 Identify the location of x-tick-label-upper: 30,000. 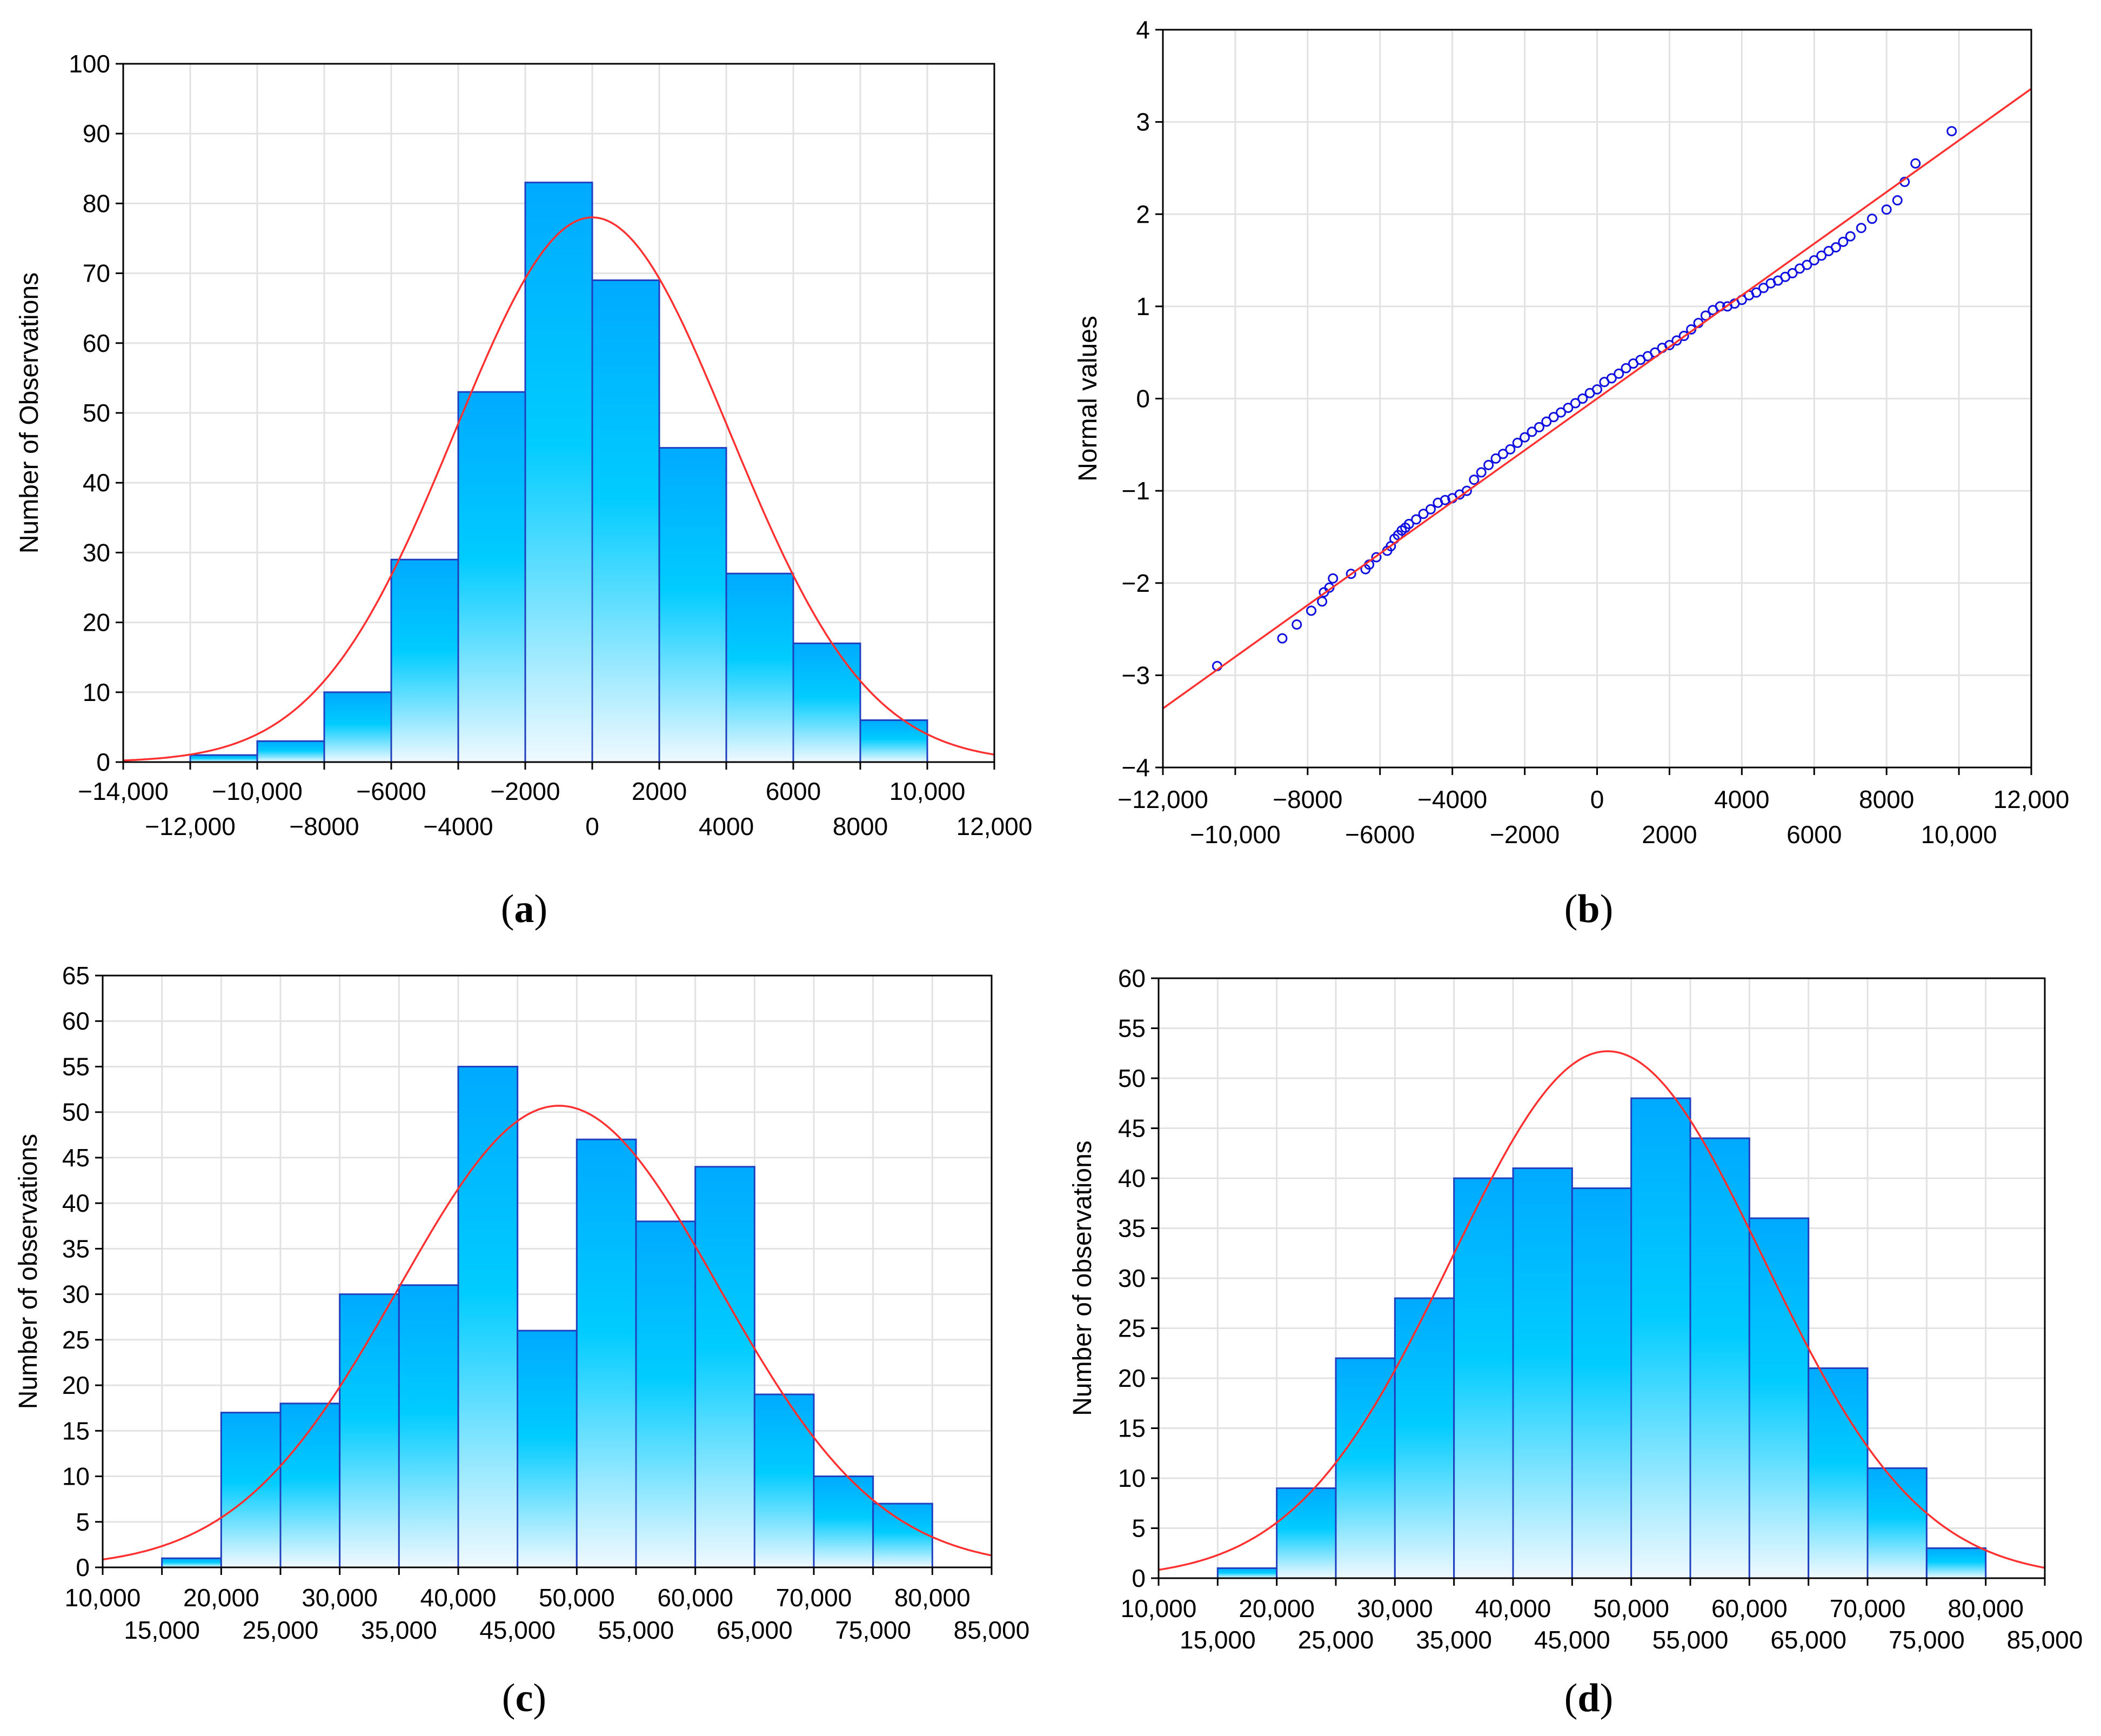
(340, 1598).